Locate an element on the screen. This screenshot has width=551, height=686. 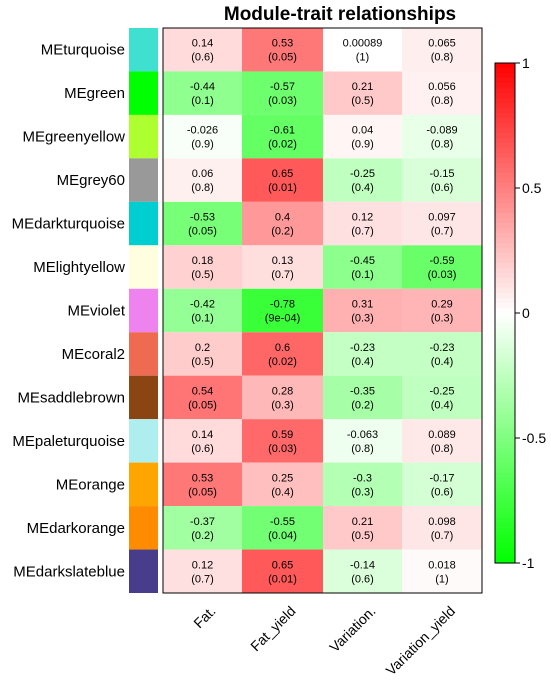
cell-value-label: -0.45 is located at coordinates (362, 261).